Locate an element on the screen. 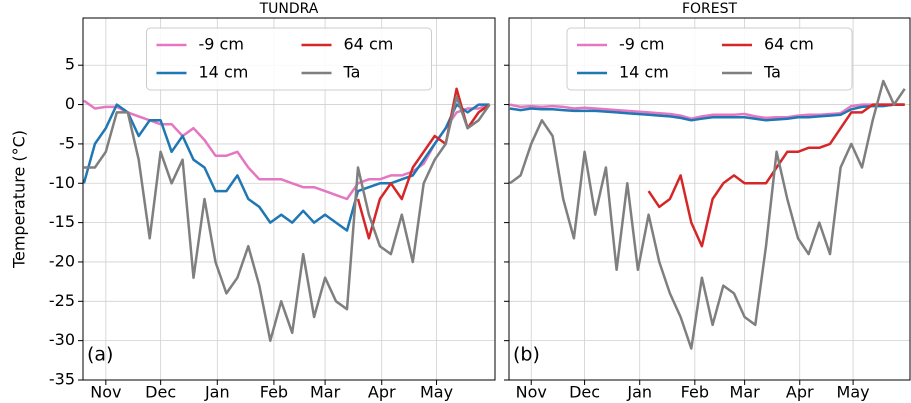 The image size is (911, 403). y-tick-label: -5 is located at coordinates (67, 142).